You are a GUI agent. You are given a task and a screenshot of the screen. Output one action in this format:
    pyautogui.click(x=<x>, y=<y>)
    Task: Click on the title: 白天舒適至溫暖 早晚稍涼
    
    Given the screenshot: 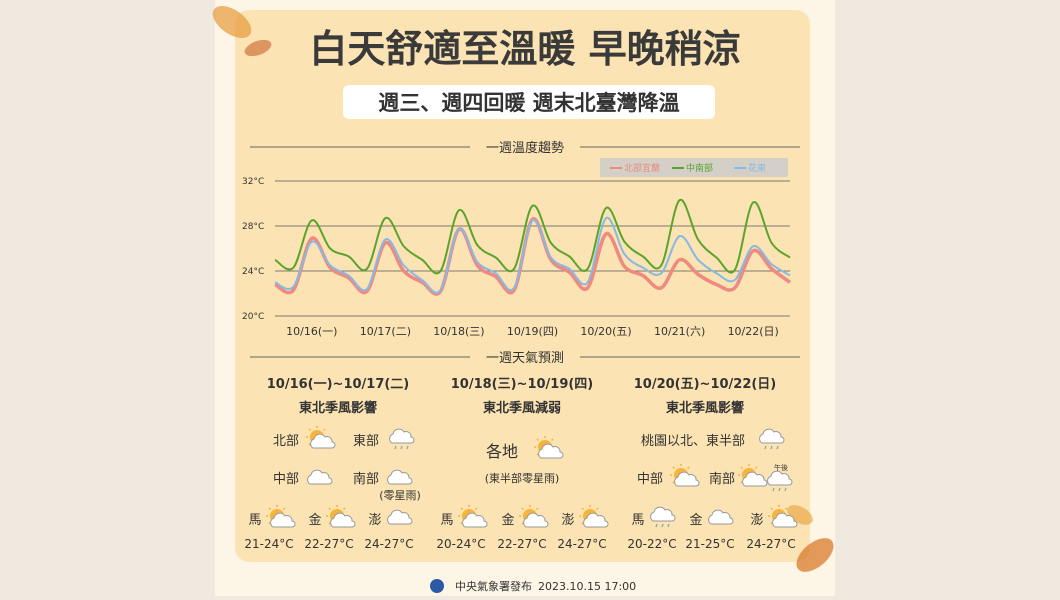 What is the action you would take?
    pyautogui.click(x=524, y=49)
    